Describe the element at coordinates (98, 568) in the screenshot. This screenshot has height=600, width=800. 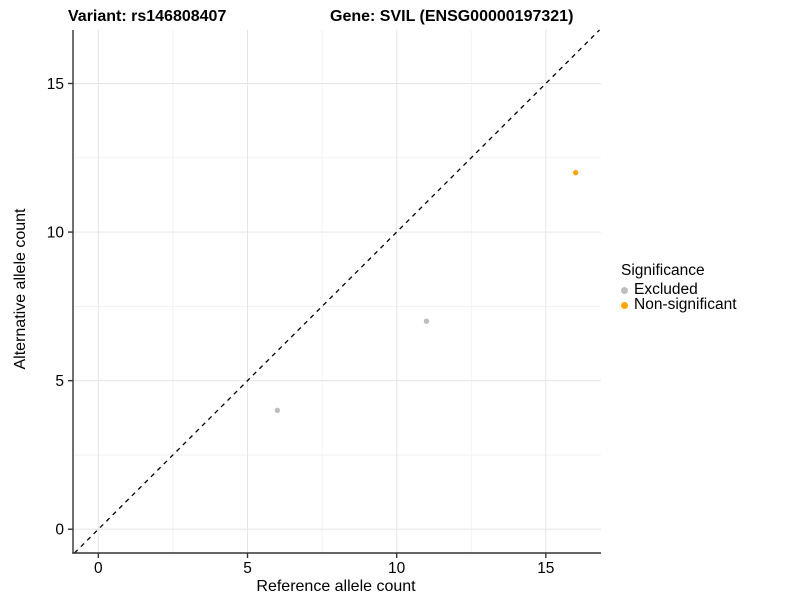
I see `x-tick-label: 0` at that location.